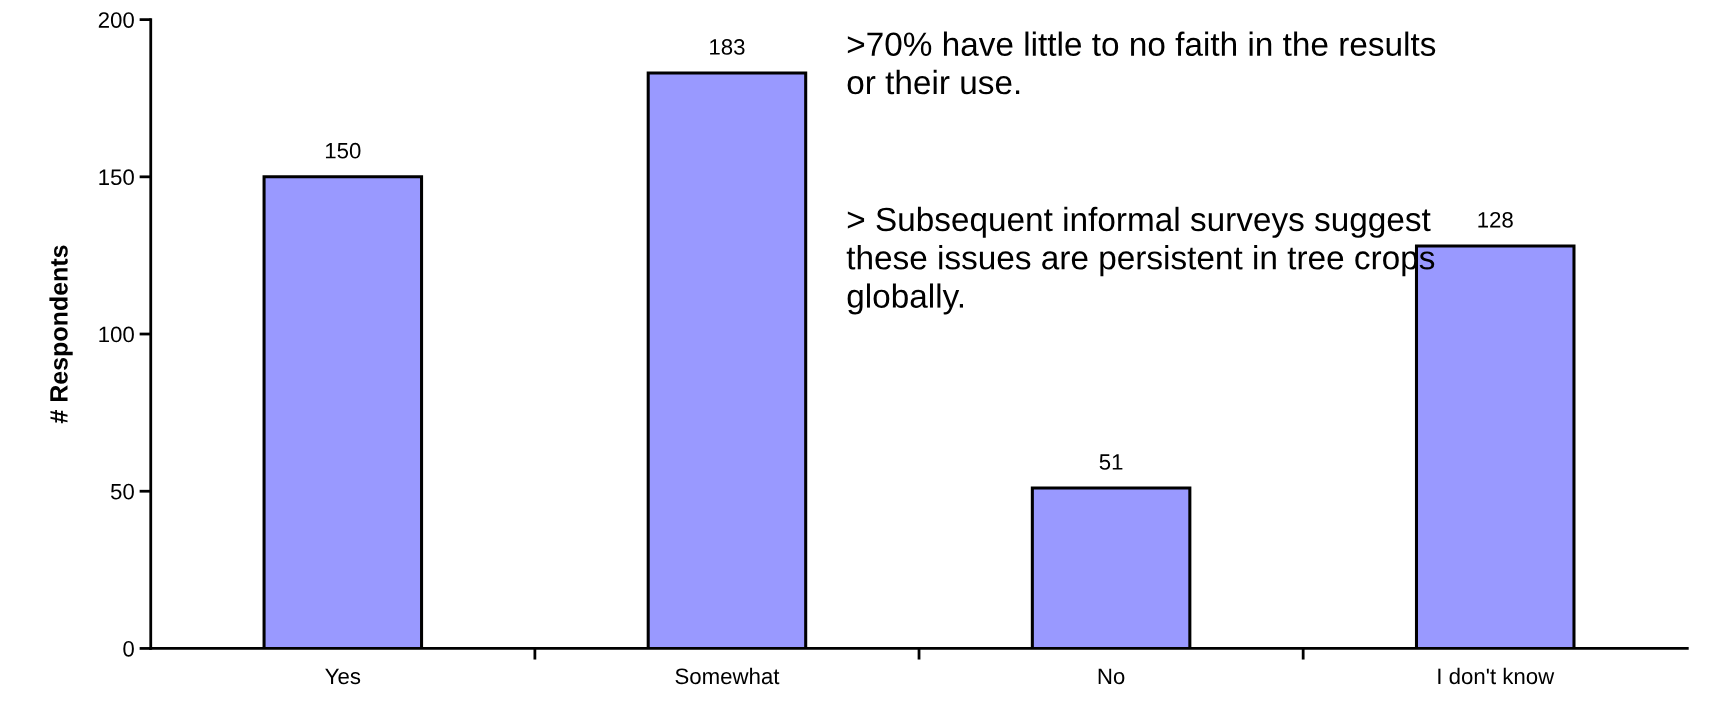 The width and height of the screenshot is (1713, 701). I want to click on data-label: 128, so click(1495, 219).